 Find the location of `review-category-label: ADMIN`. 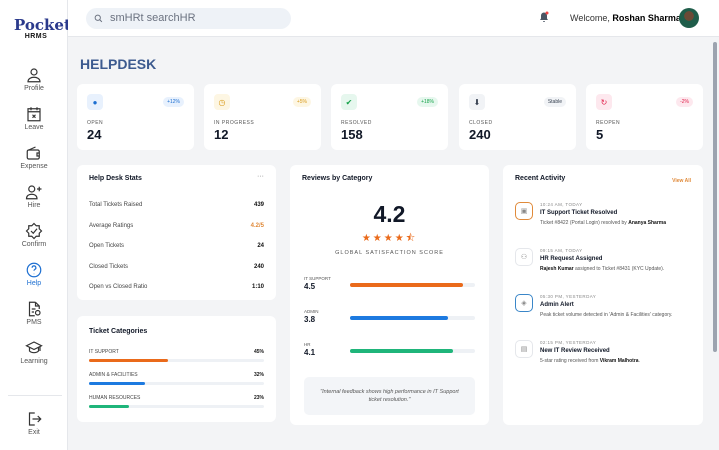

review-category-label: ADMIN is located at coordinates (311, 311).